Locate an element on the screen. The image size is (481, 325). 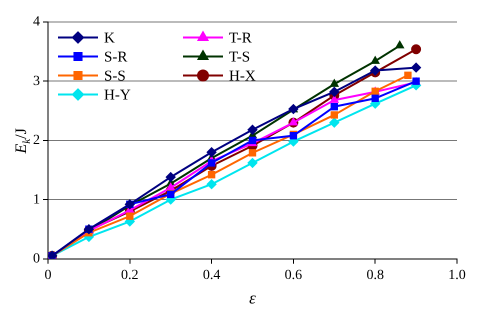
legend-label: S-R is located at coordinates (116, 57).